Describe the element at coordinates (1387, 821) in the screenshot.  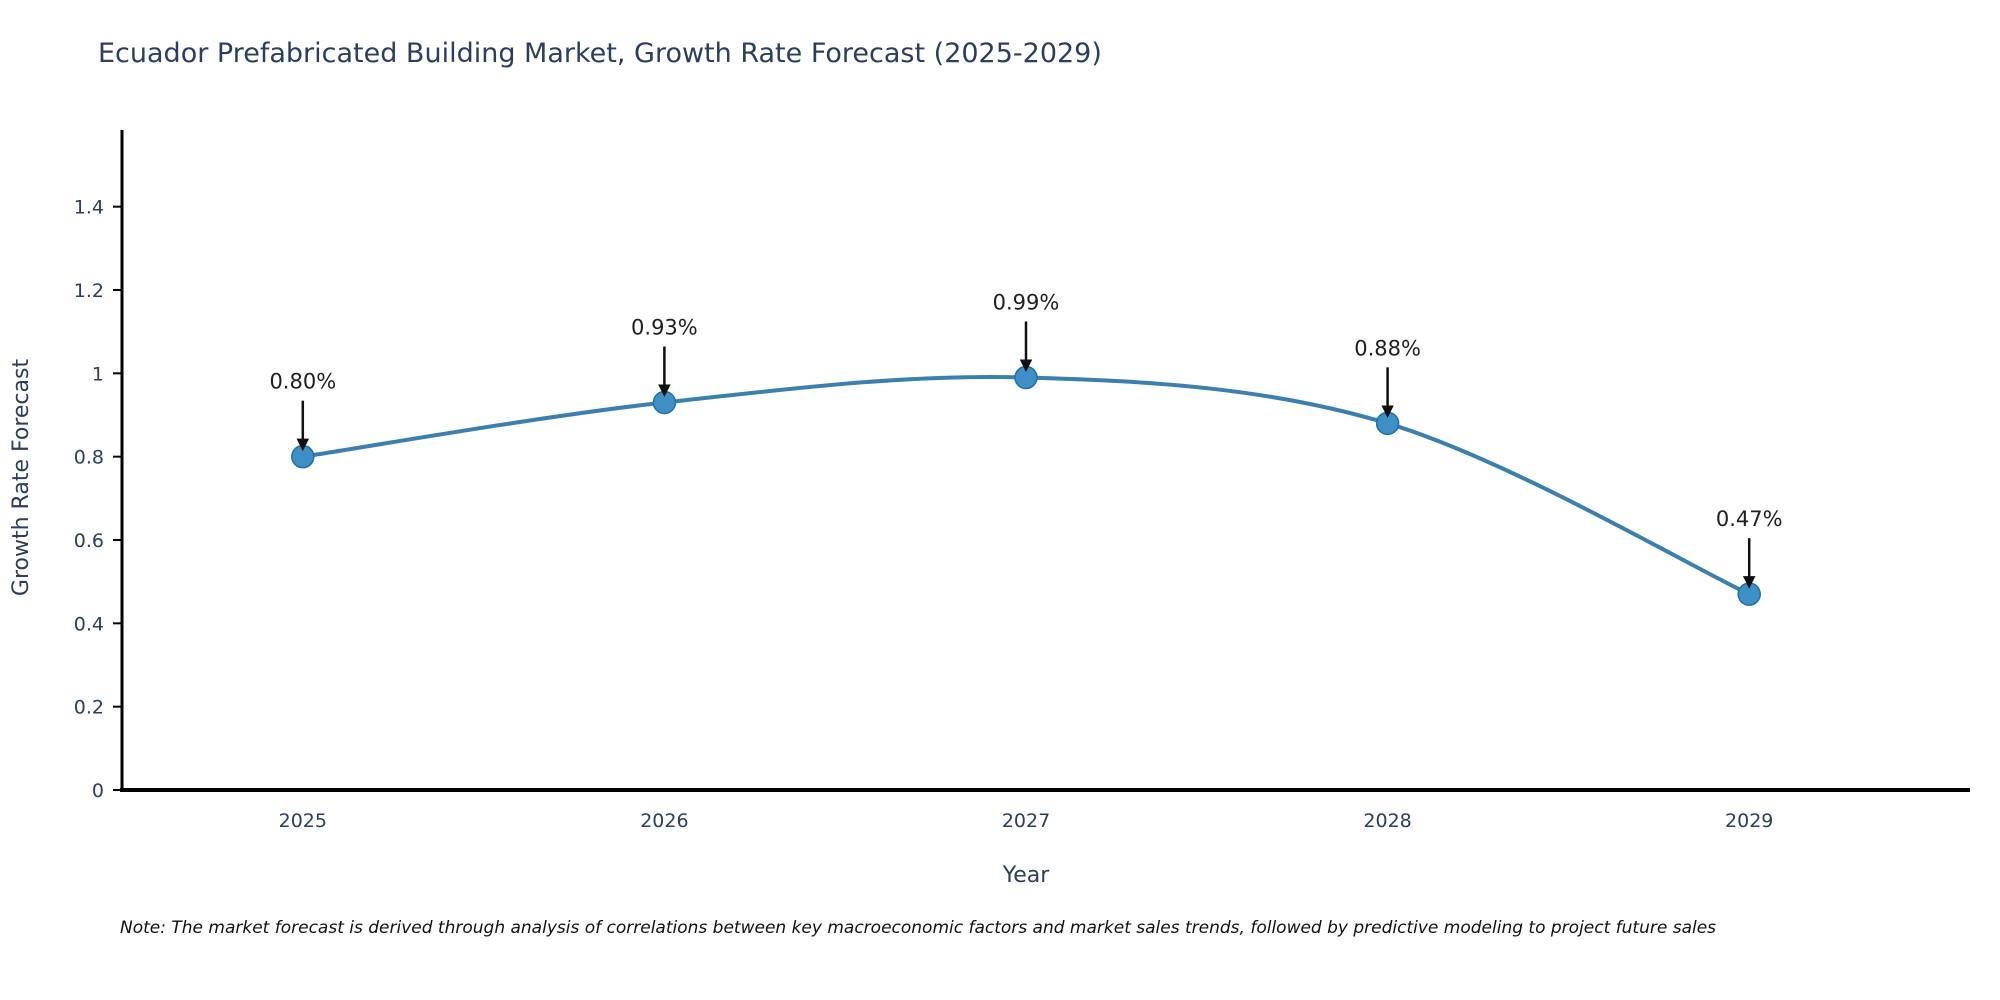
I see `x-tick-label: 2028` at that location.